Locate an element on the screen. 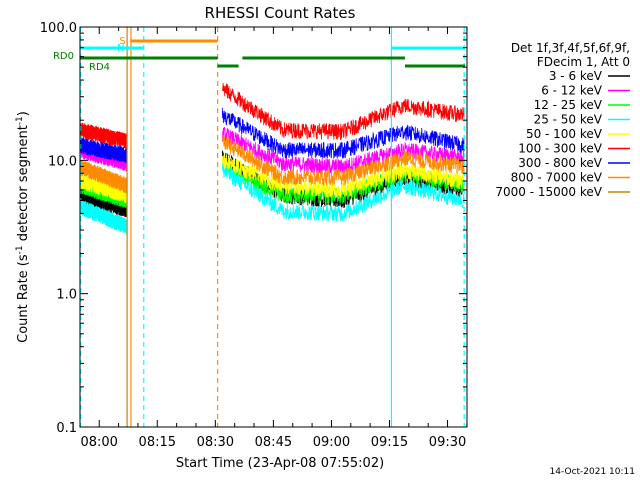  y-axis-label-main: Count Rate (s is located at coordinates (23, 298).